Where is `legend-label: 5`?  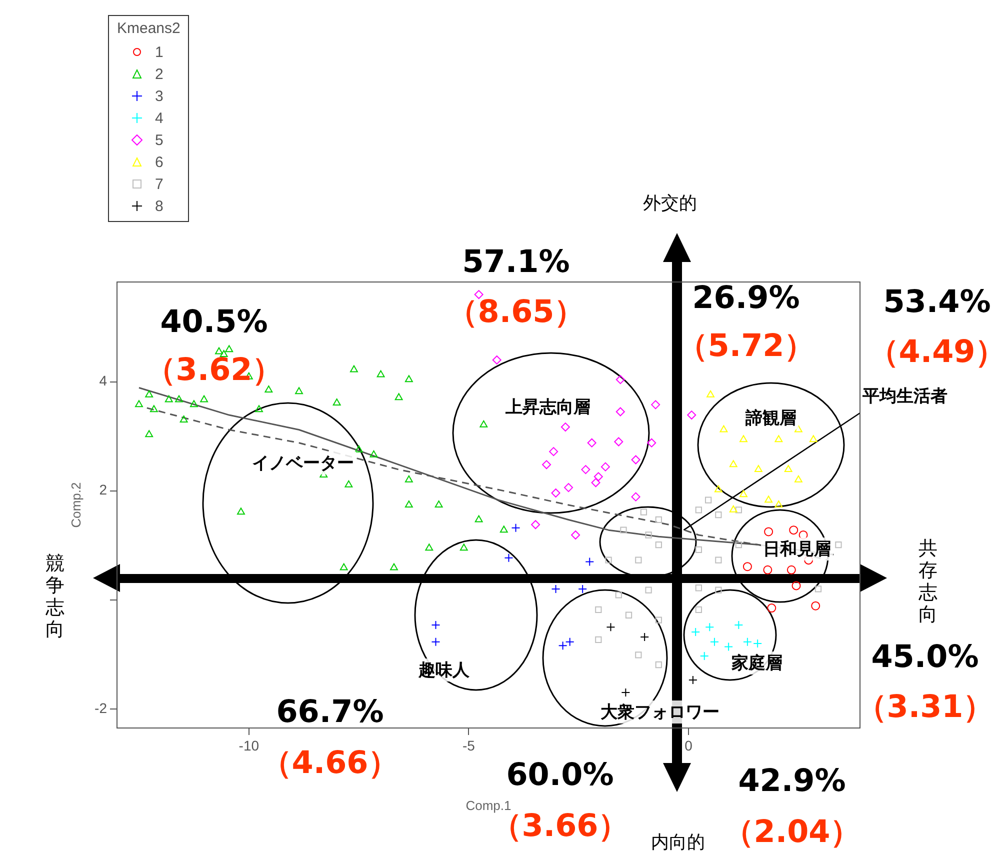
legend-label: 5 is located at coordinates (159, 140).